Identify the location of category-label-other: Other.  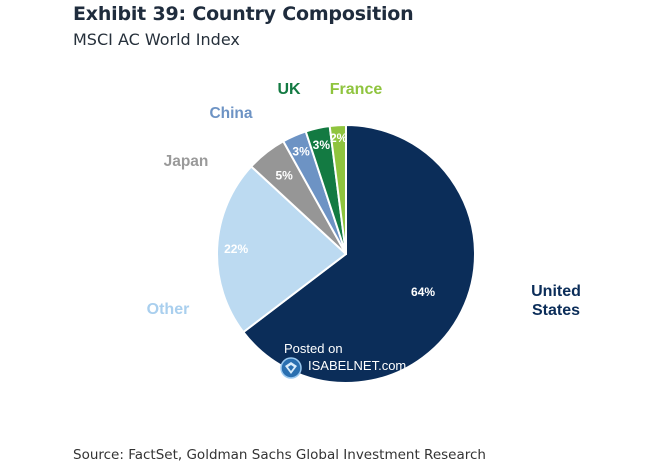
(168, 309).